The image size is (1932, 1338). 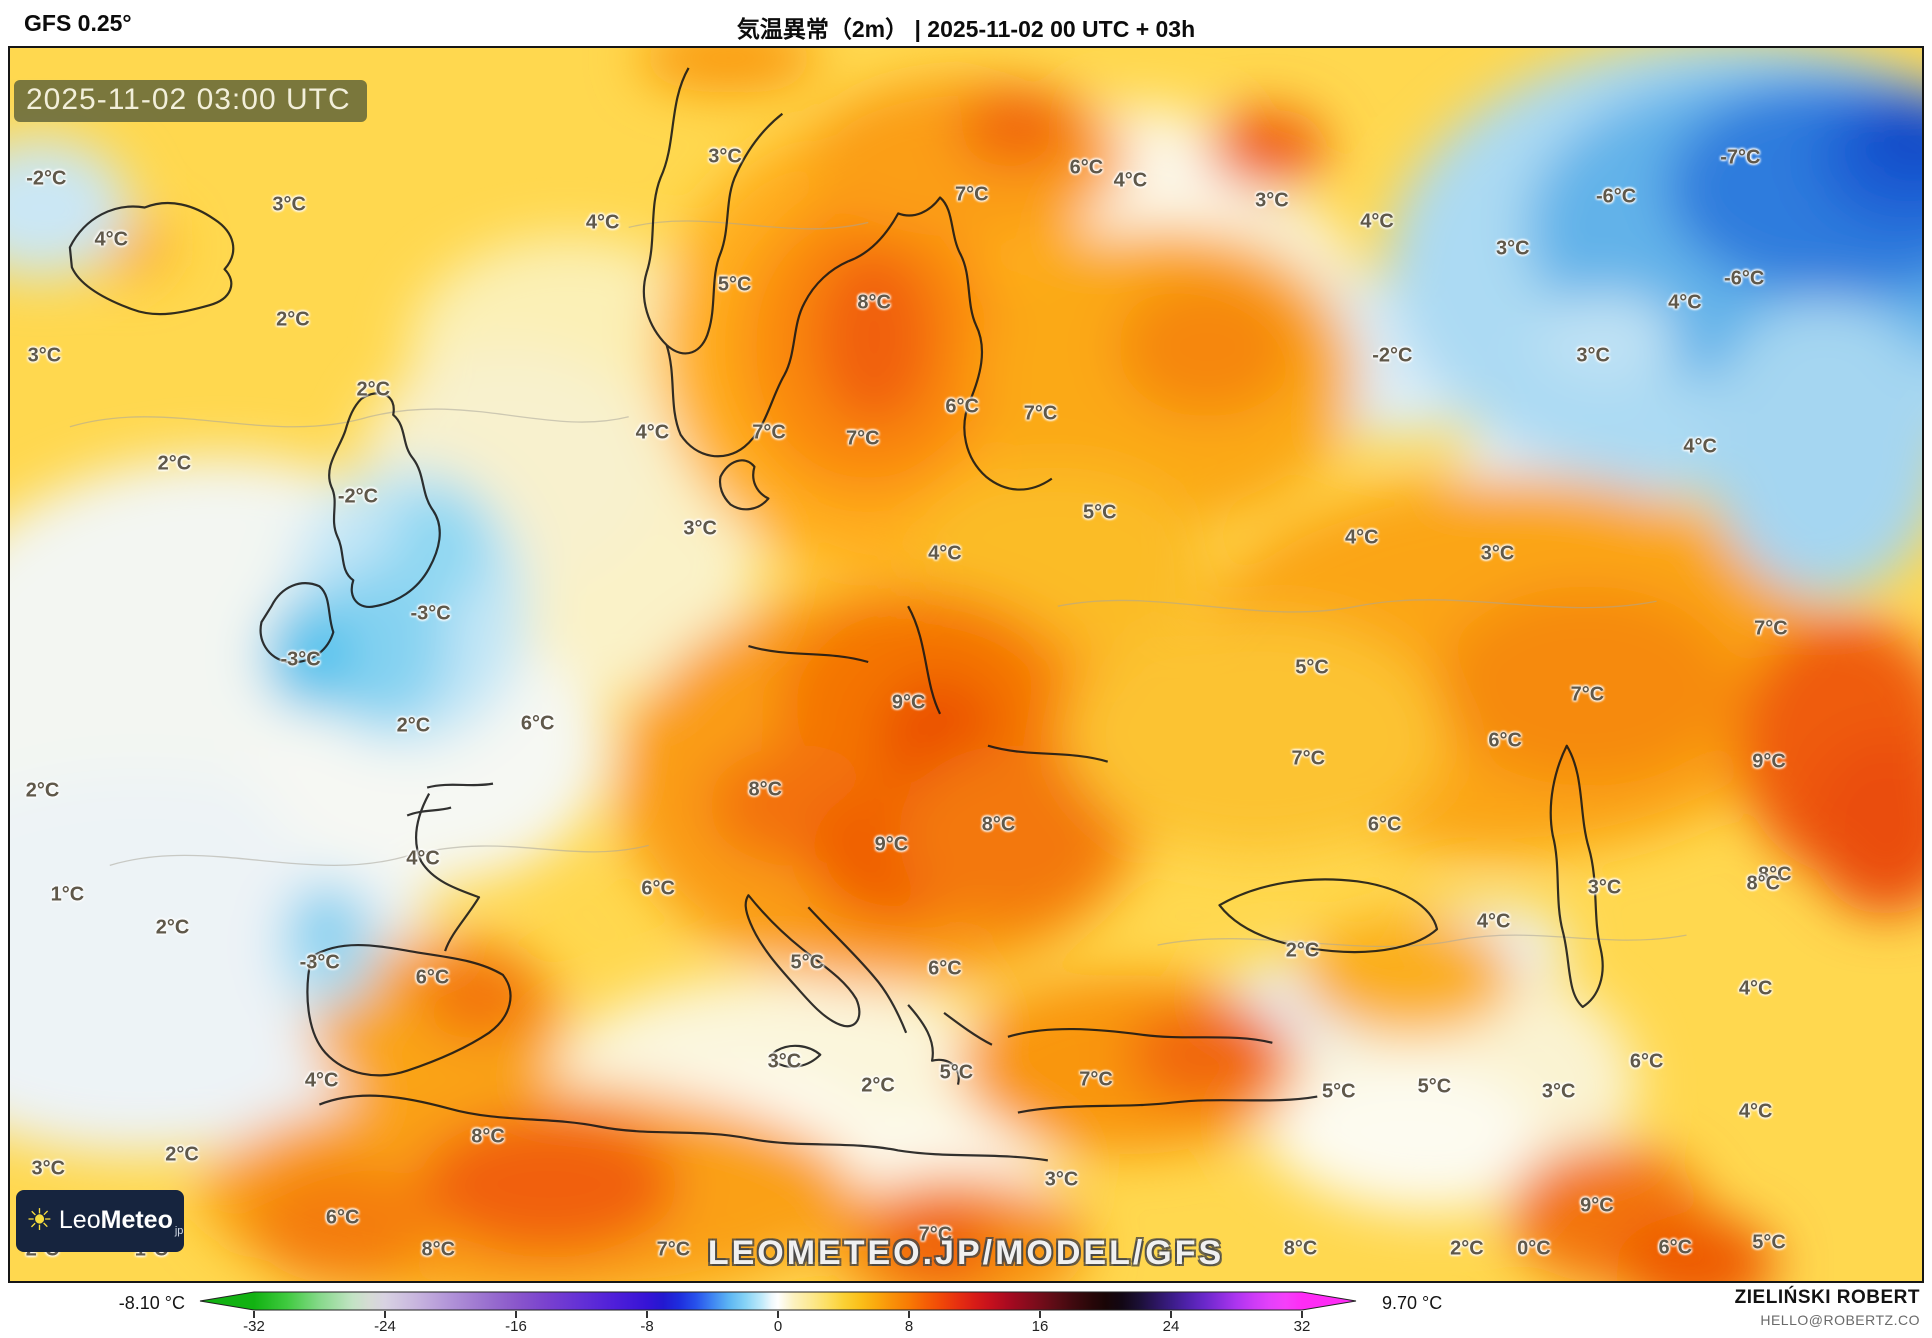 I want to click on credit-name: ZIELIŃSKI ROBERT, so click(x=1827, y=1297).